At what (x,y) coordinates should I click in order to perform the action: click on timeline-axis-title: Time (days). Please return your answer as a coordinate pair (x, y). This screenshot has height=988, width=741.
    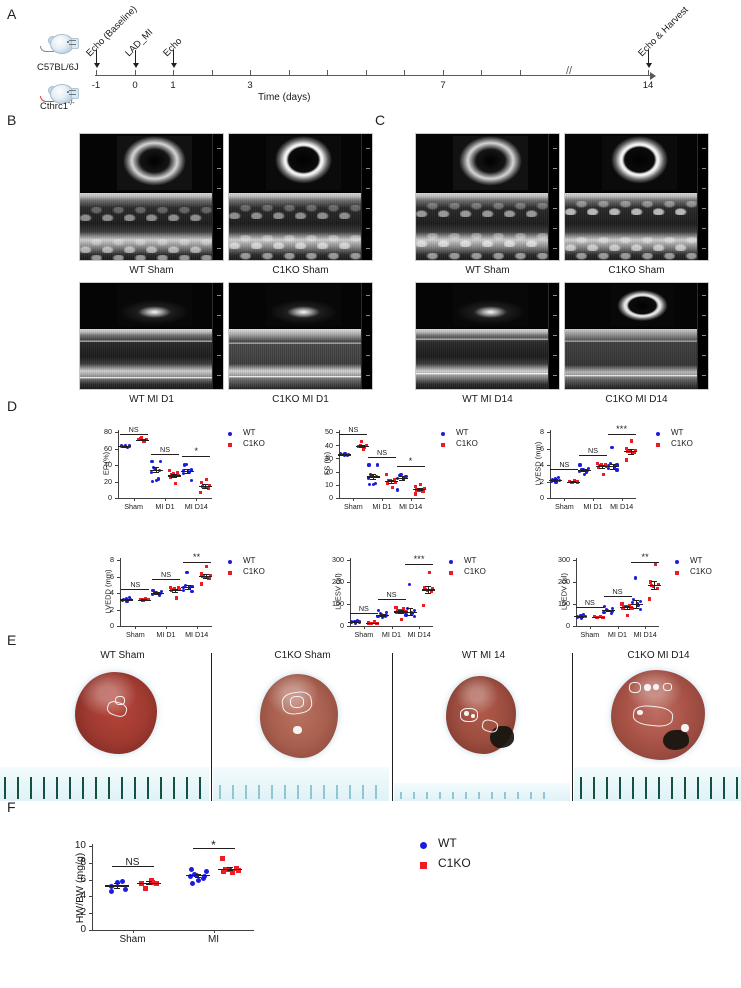
    Looking at the image, I should click on (284, 97).